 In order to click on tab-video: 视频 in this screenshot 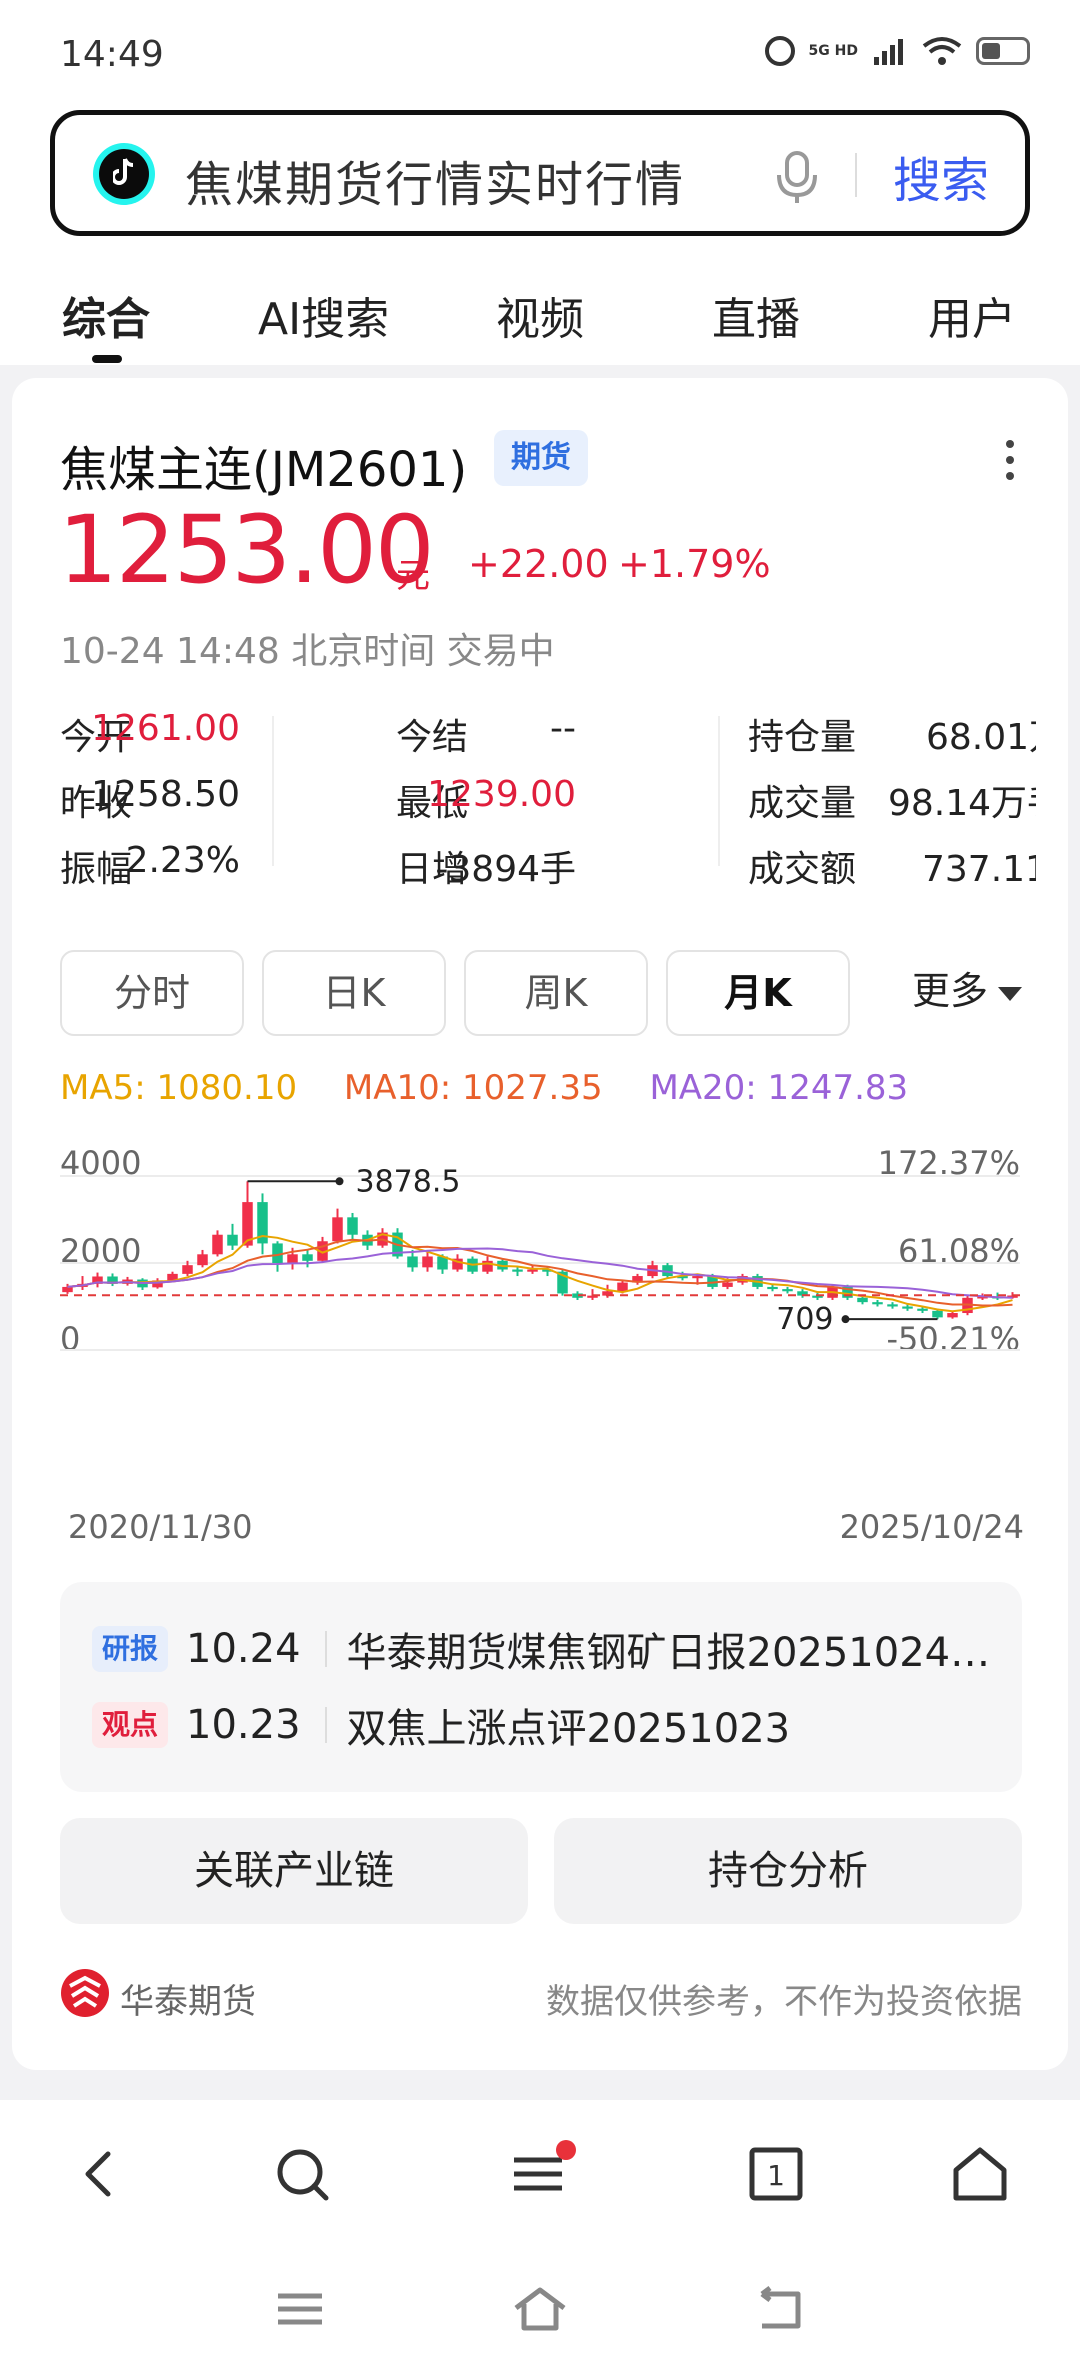, I will do `click(540, 319)`.